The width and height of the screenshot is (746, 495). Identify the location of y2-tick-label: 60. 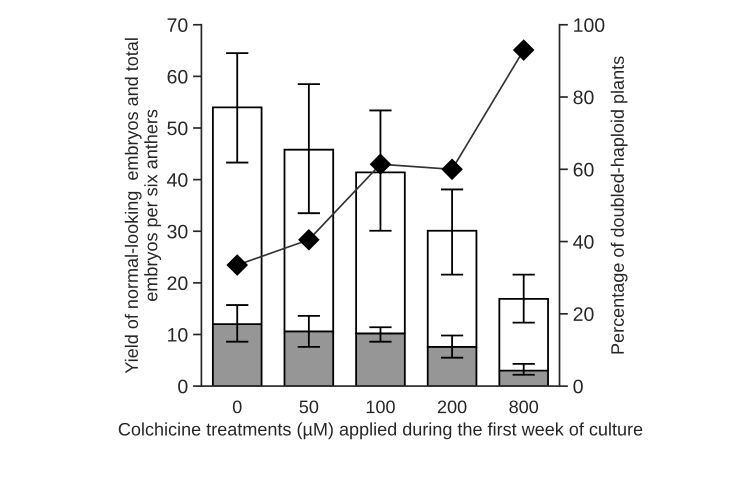
(584, 169).